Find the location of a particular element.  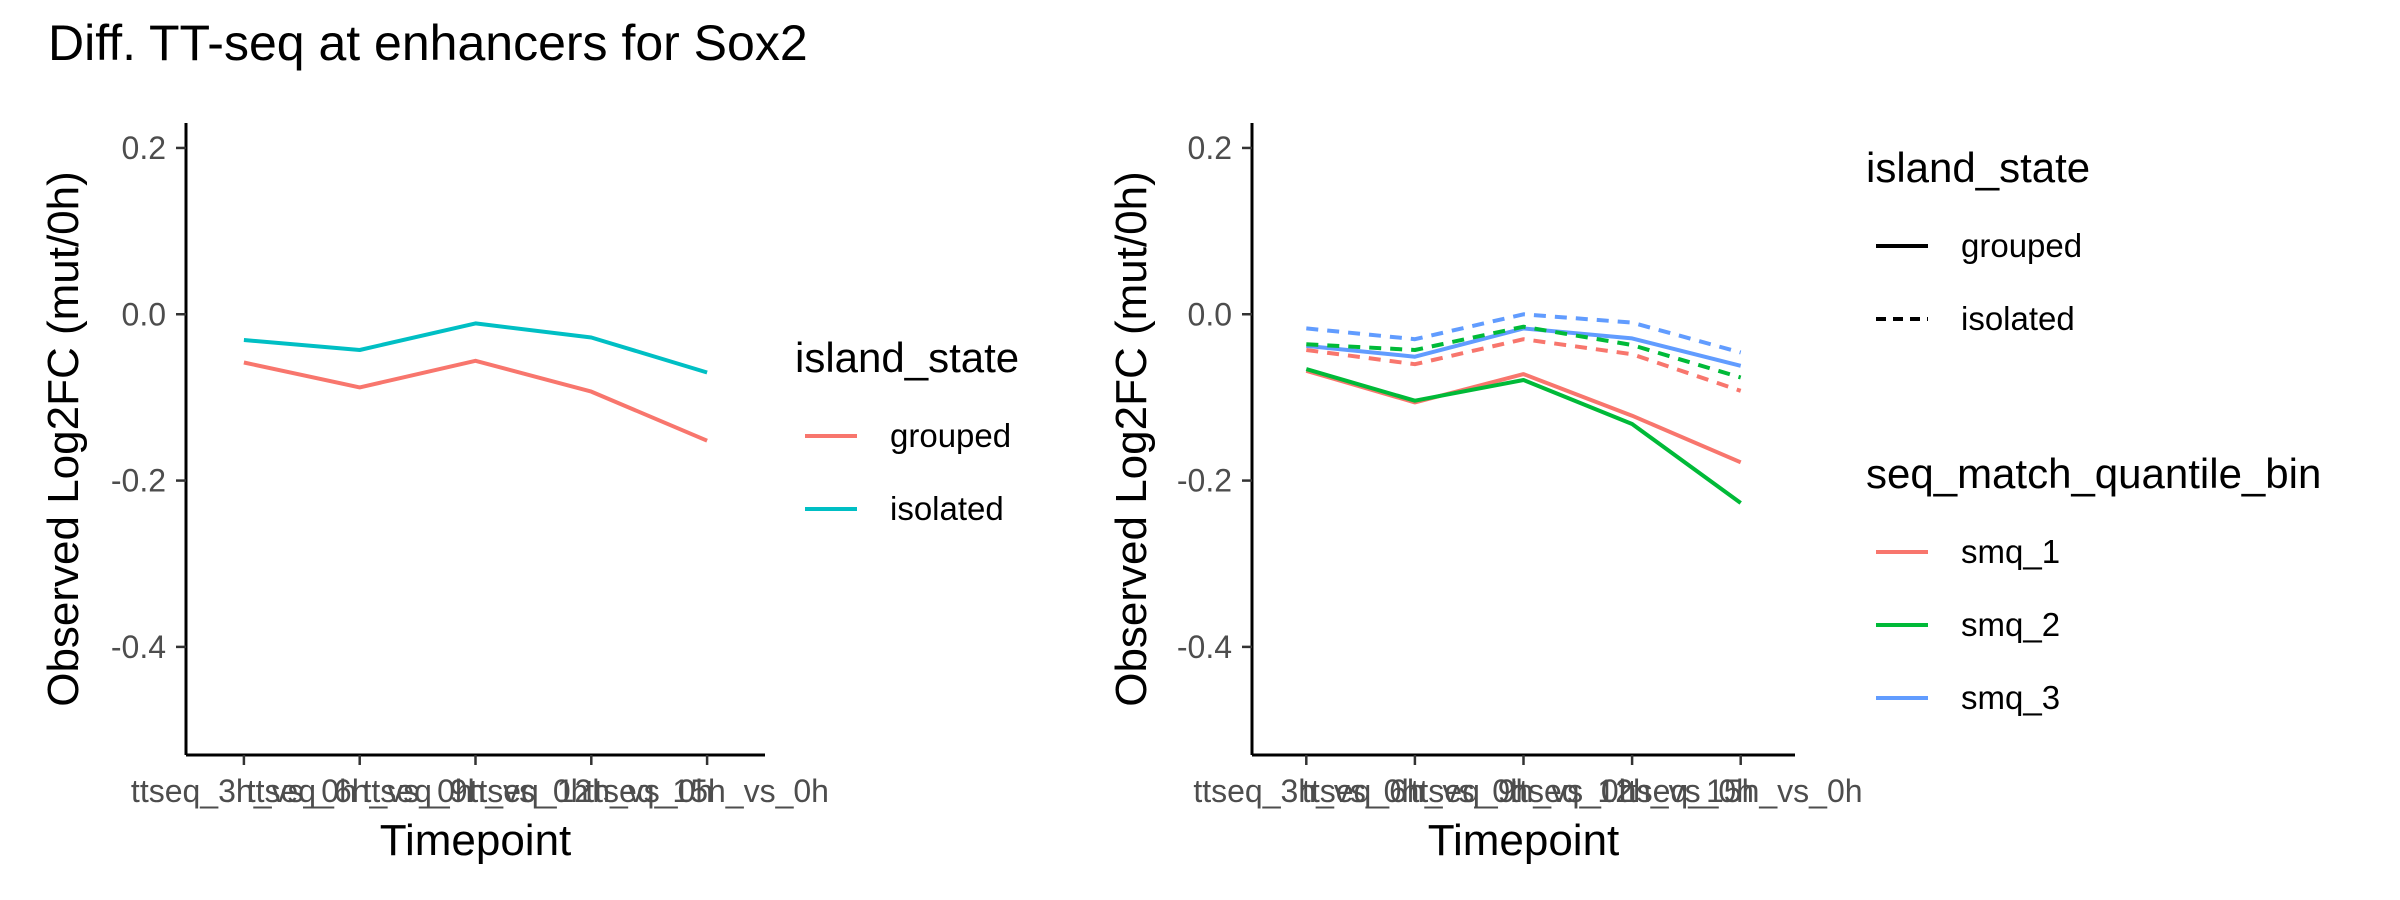

series-line-grouped is located at coordinates (475, 400).